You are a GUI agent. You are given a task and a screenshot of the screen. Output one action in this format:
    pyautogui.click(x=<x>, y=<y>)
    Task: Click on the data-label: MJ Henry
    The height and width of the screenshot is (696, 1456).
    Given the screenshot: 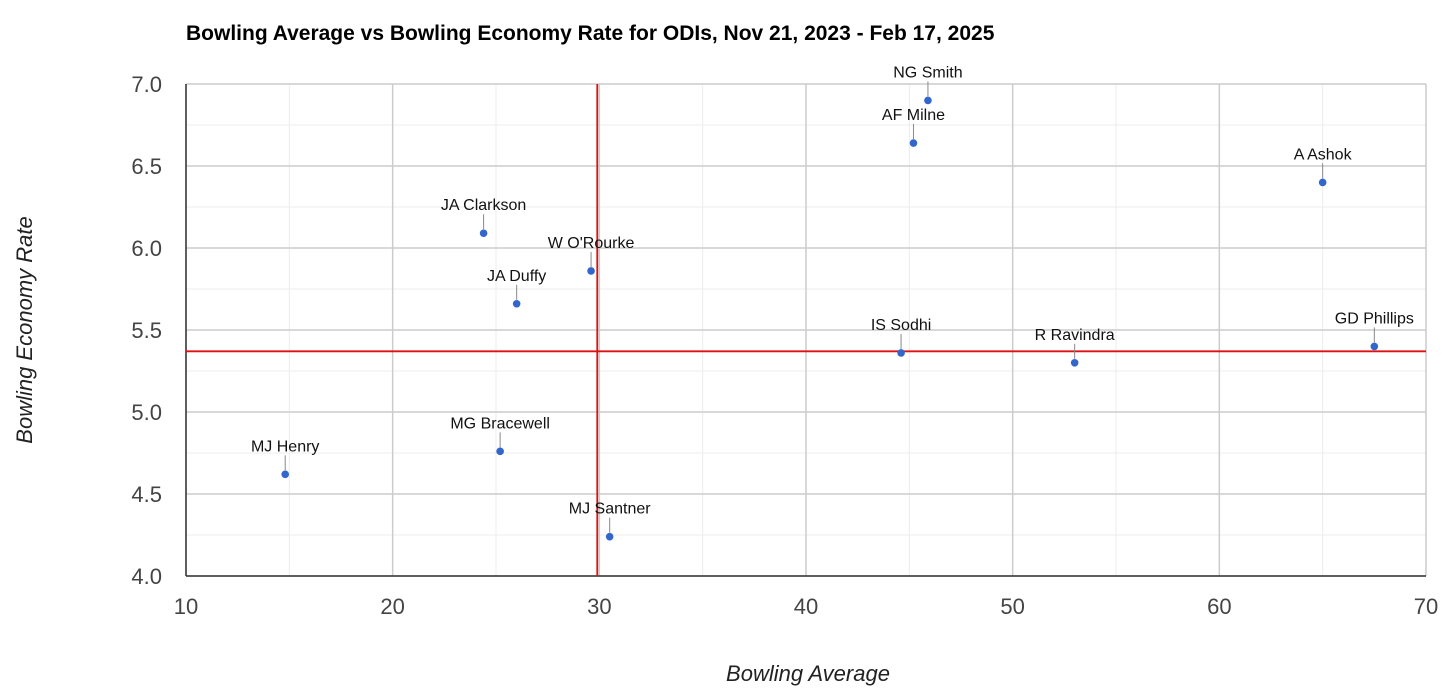 What is the action you would take?
    pyautogui.click(x=285, y=446)
    